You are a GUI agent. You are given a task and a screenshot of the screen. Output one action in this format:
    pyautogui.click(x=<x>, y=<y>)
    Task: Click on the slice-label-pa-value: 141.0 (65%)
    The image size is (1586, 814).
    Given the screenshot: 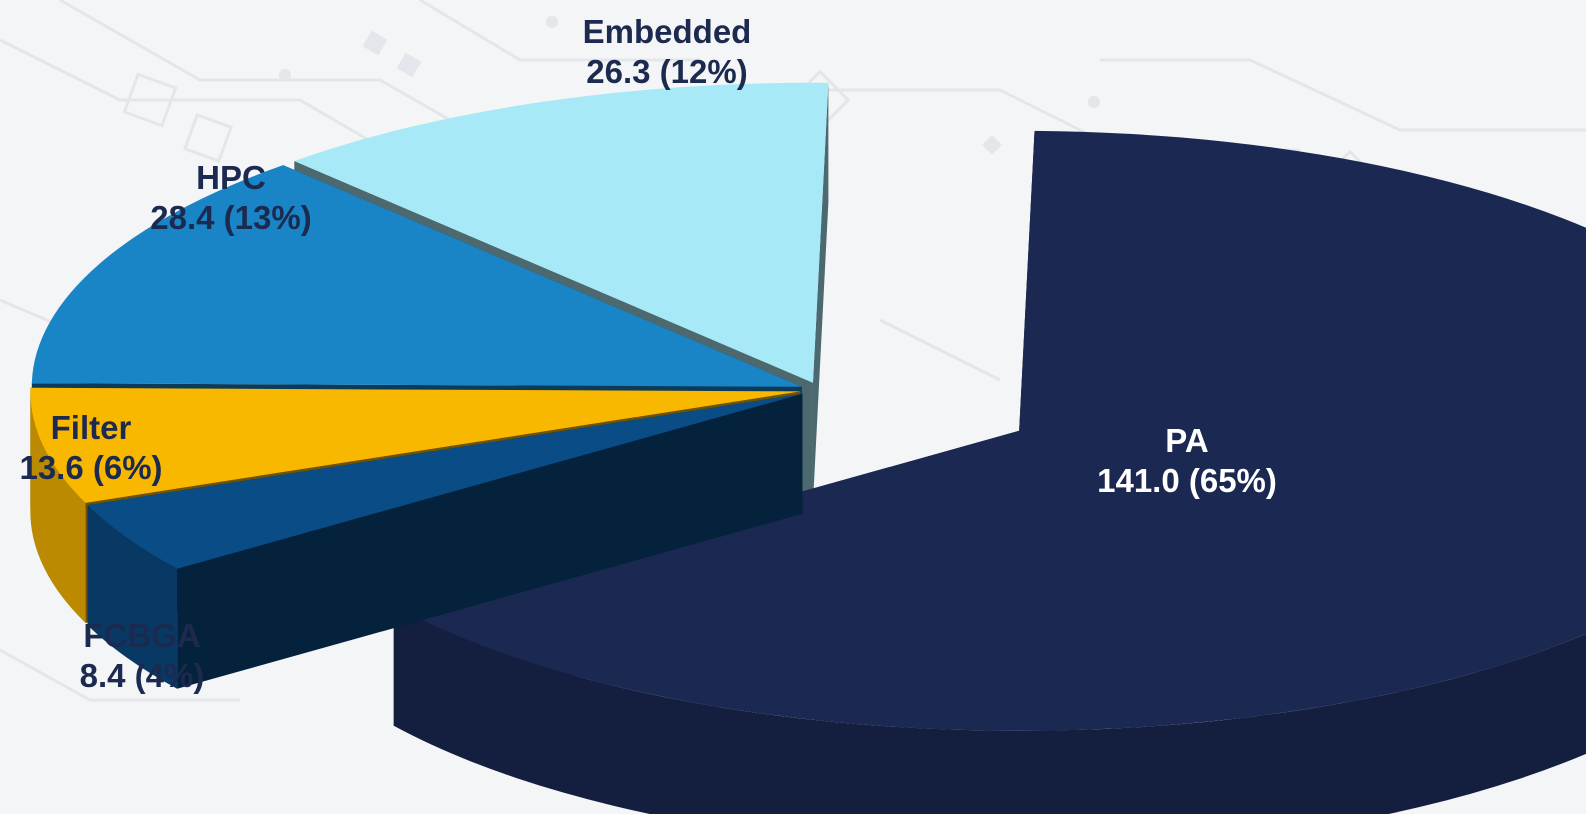 What is the action you would take?
    pyautogui.click(x=1187, y=480)
    